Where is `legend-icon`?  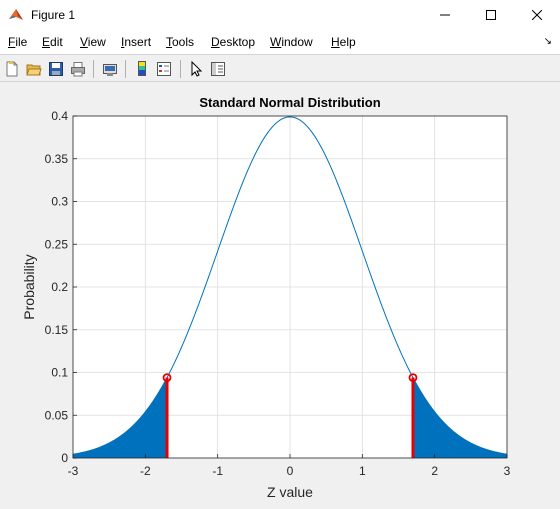
legend-icon is located at coordinates (164, 69).